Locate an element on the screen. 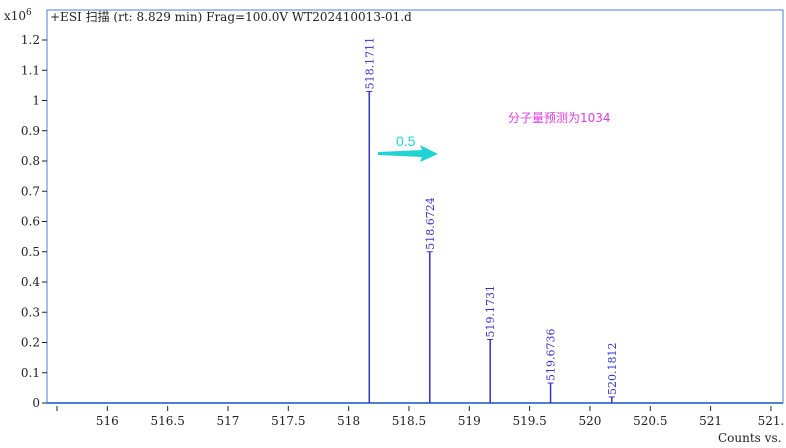  x-tick-label: 519.5 is located at coordinates (529, 421).